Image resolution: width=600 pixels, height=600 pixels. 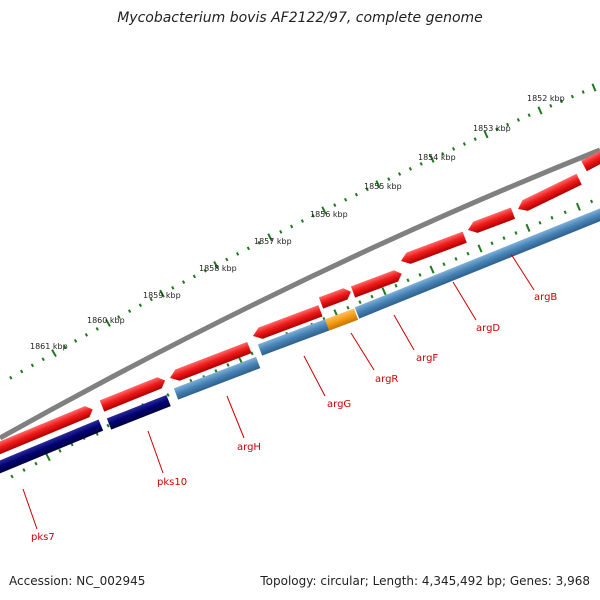 What do you see at coordinates (546, 98) in the screenshot?
I see `scale-label: 1852 kbp` at bounding box center [546, 98].